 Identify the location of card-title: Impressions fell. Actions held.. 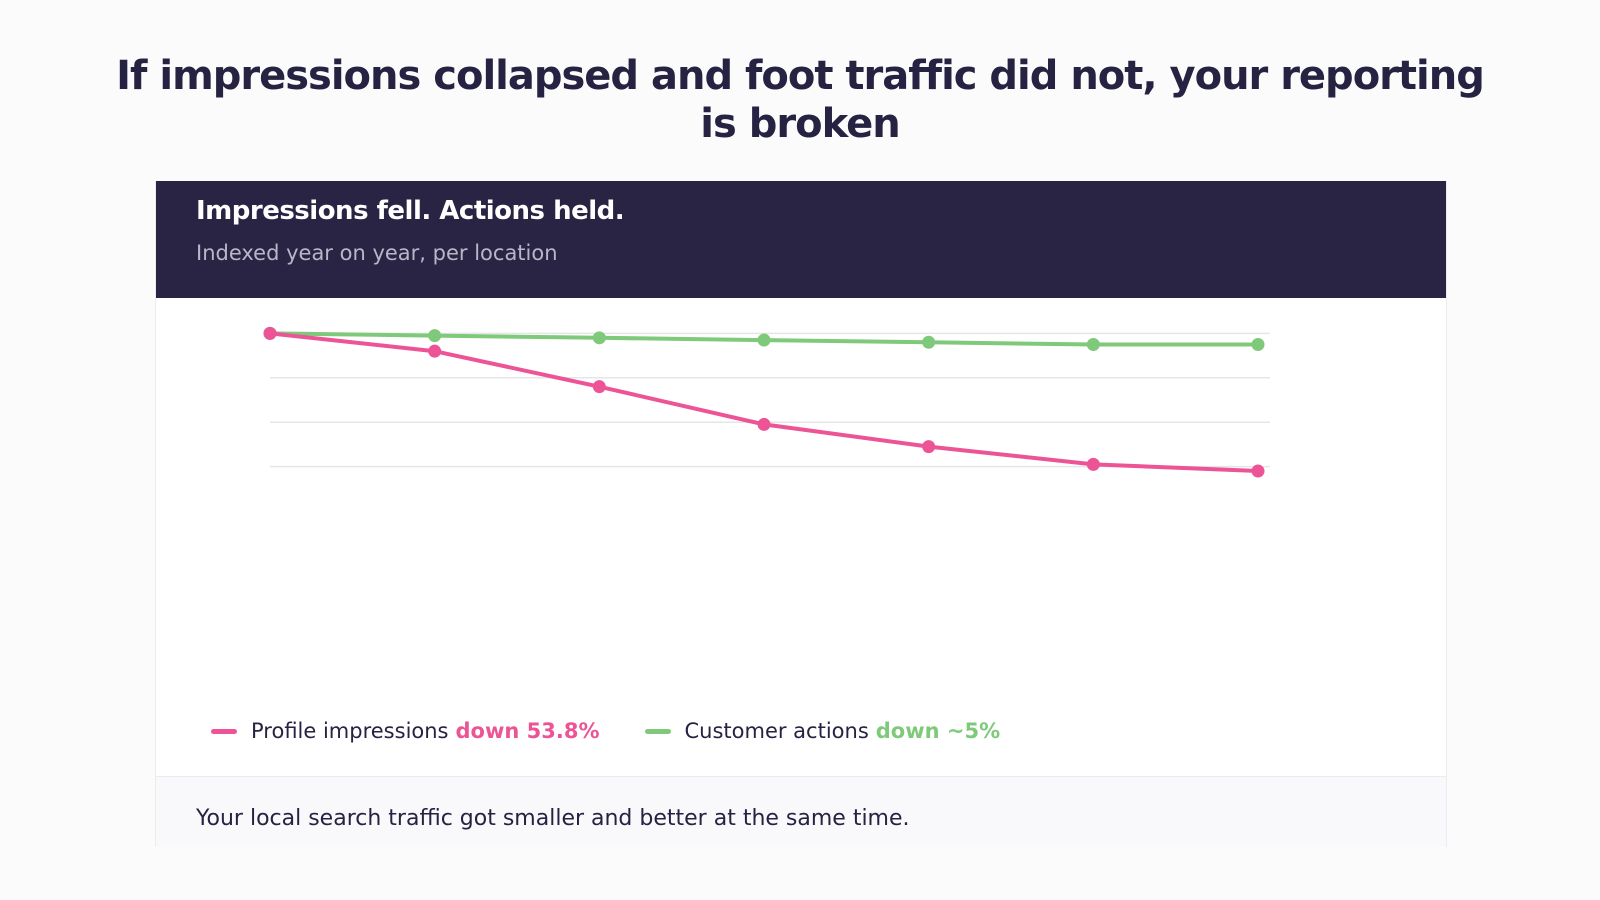
(410, 211).